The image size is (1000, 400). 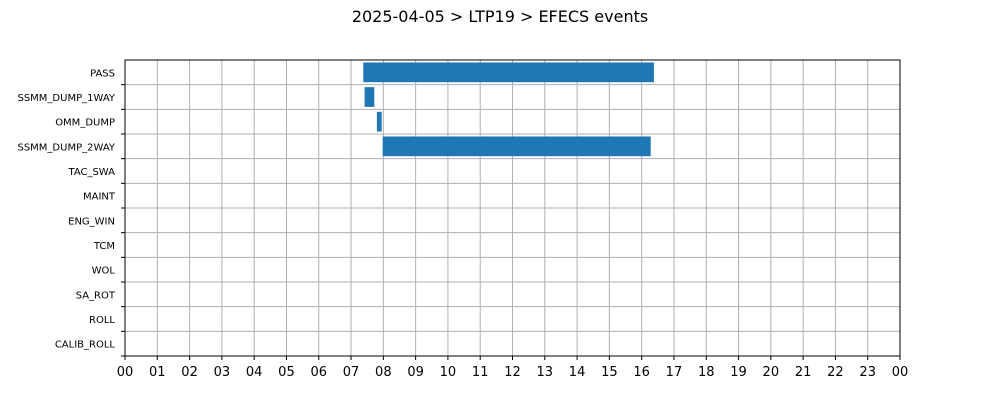 What do you see at coordinates (66, 98) in the screenshot?
I see `y-tick-label: SSMM_DUMP_1WAY` at bounding box center [66, 98].